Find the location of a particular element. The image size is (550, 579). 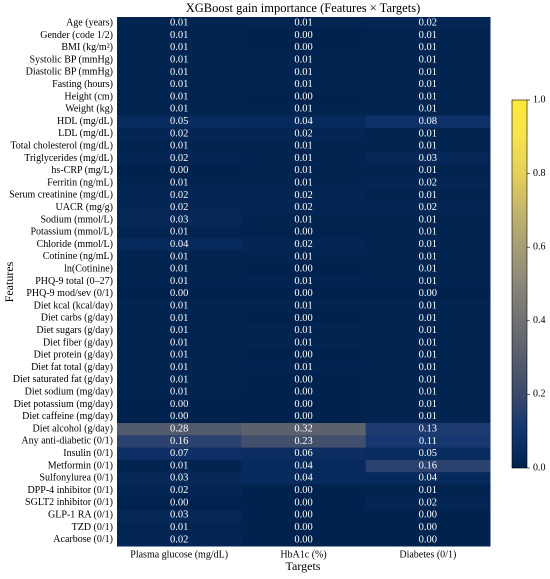

cell-label: 0.16 is located at coordinates (428, 465).